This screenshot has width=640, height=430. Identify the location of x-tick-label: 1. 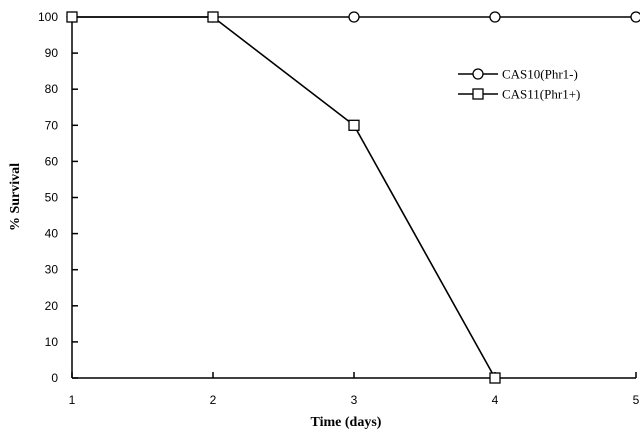
(72, 400).